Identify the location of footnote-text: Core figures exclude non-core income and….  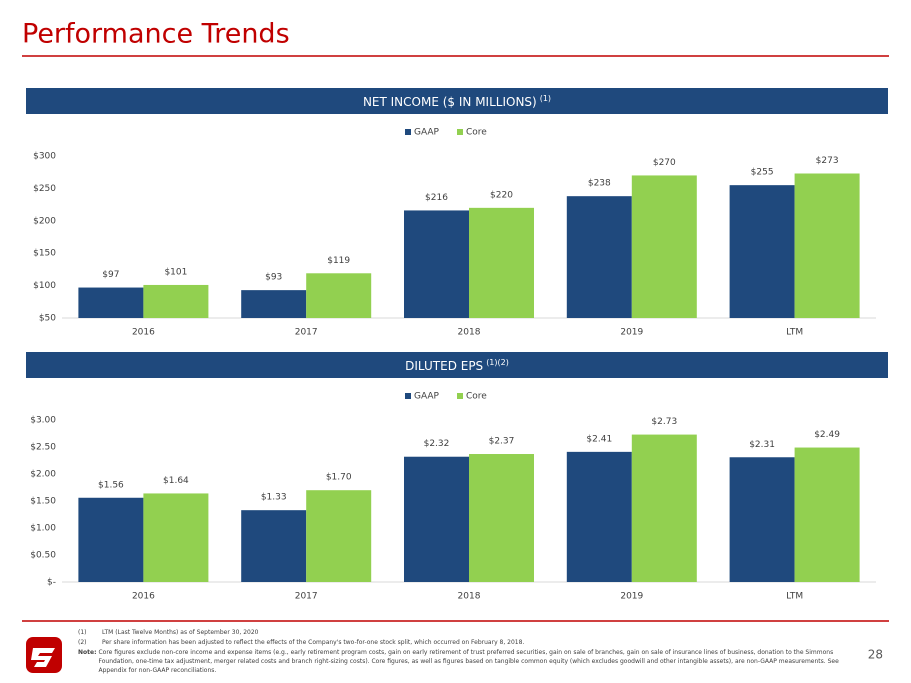
(468, 661).